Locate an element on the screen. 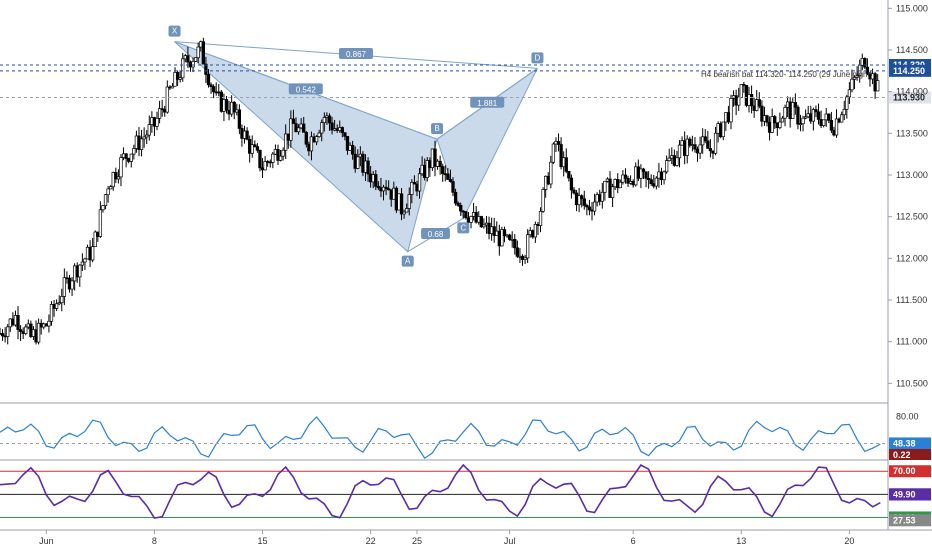 This screenshot has height=550, width=932. time-tick-label: Jun is located at coordinates (46, 541).